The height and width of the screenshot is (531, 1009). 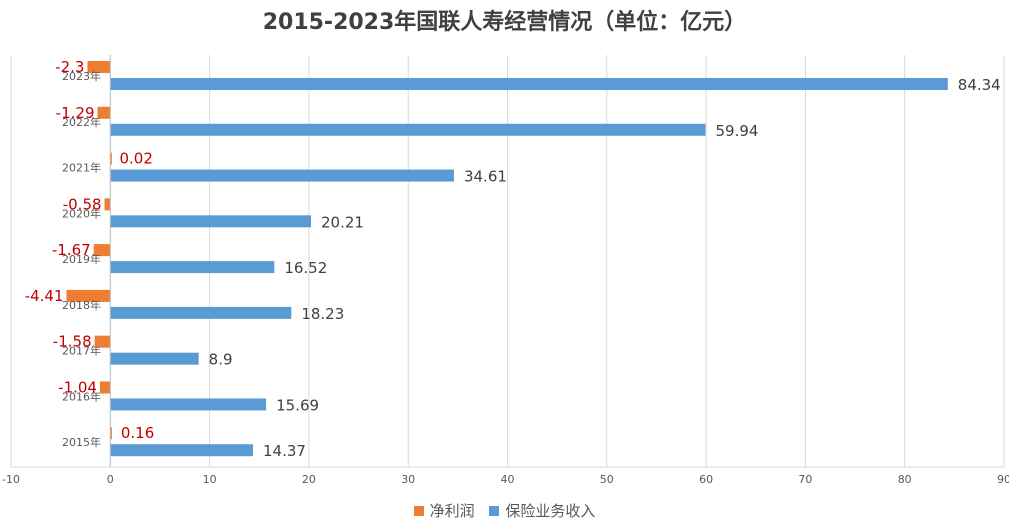 I want to click on bar-net-profit-2016年, so click(x=105, y=387).